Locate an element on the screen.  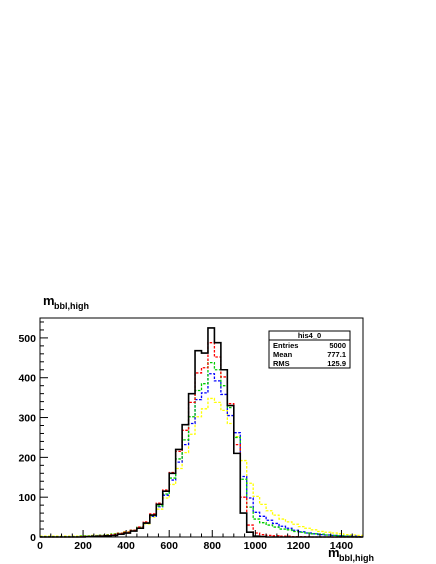
y-tick-label: 400 is located at coordinates (27, 379).